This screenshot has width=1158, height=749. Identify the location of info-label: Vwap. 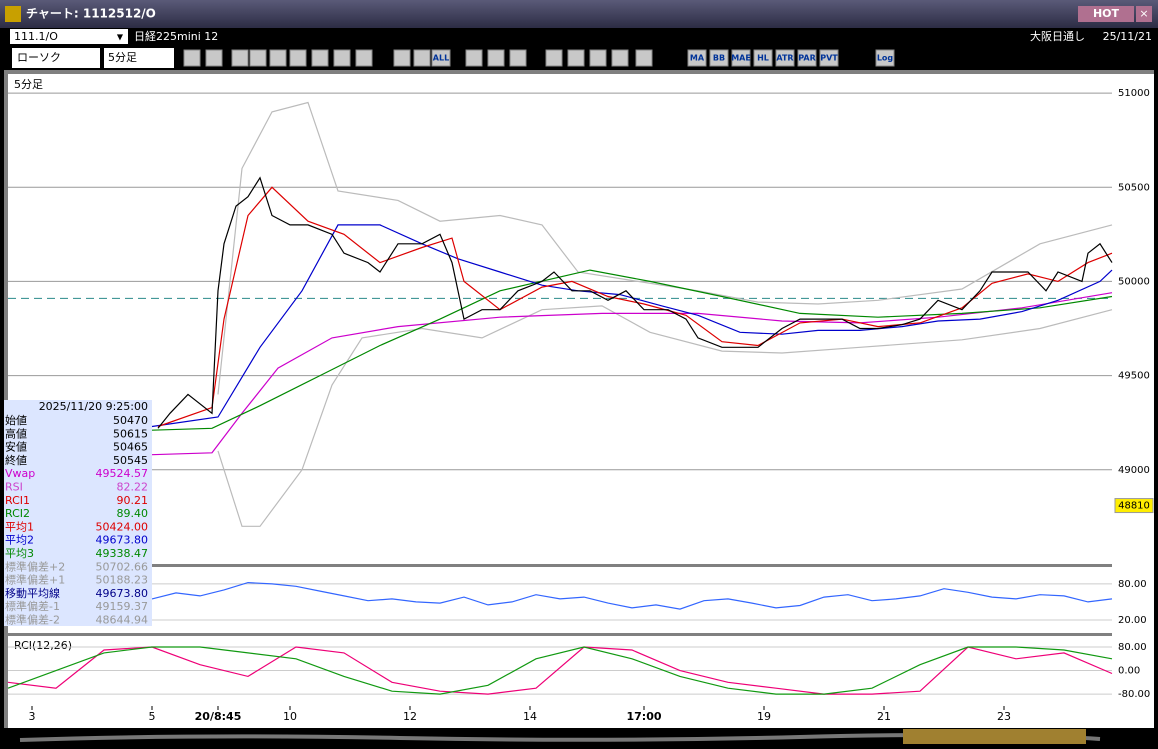
(20, 473).